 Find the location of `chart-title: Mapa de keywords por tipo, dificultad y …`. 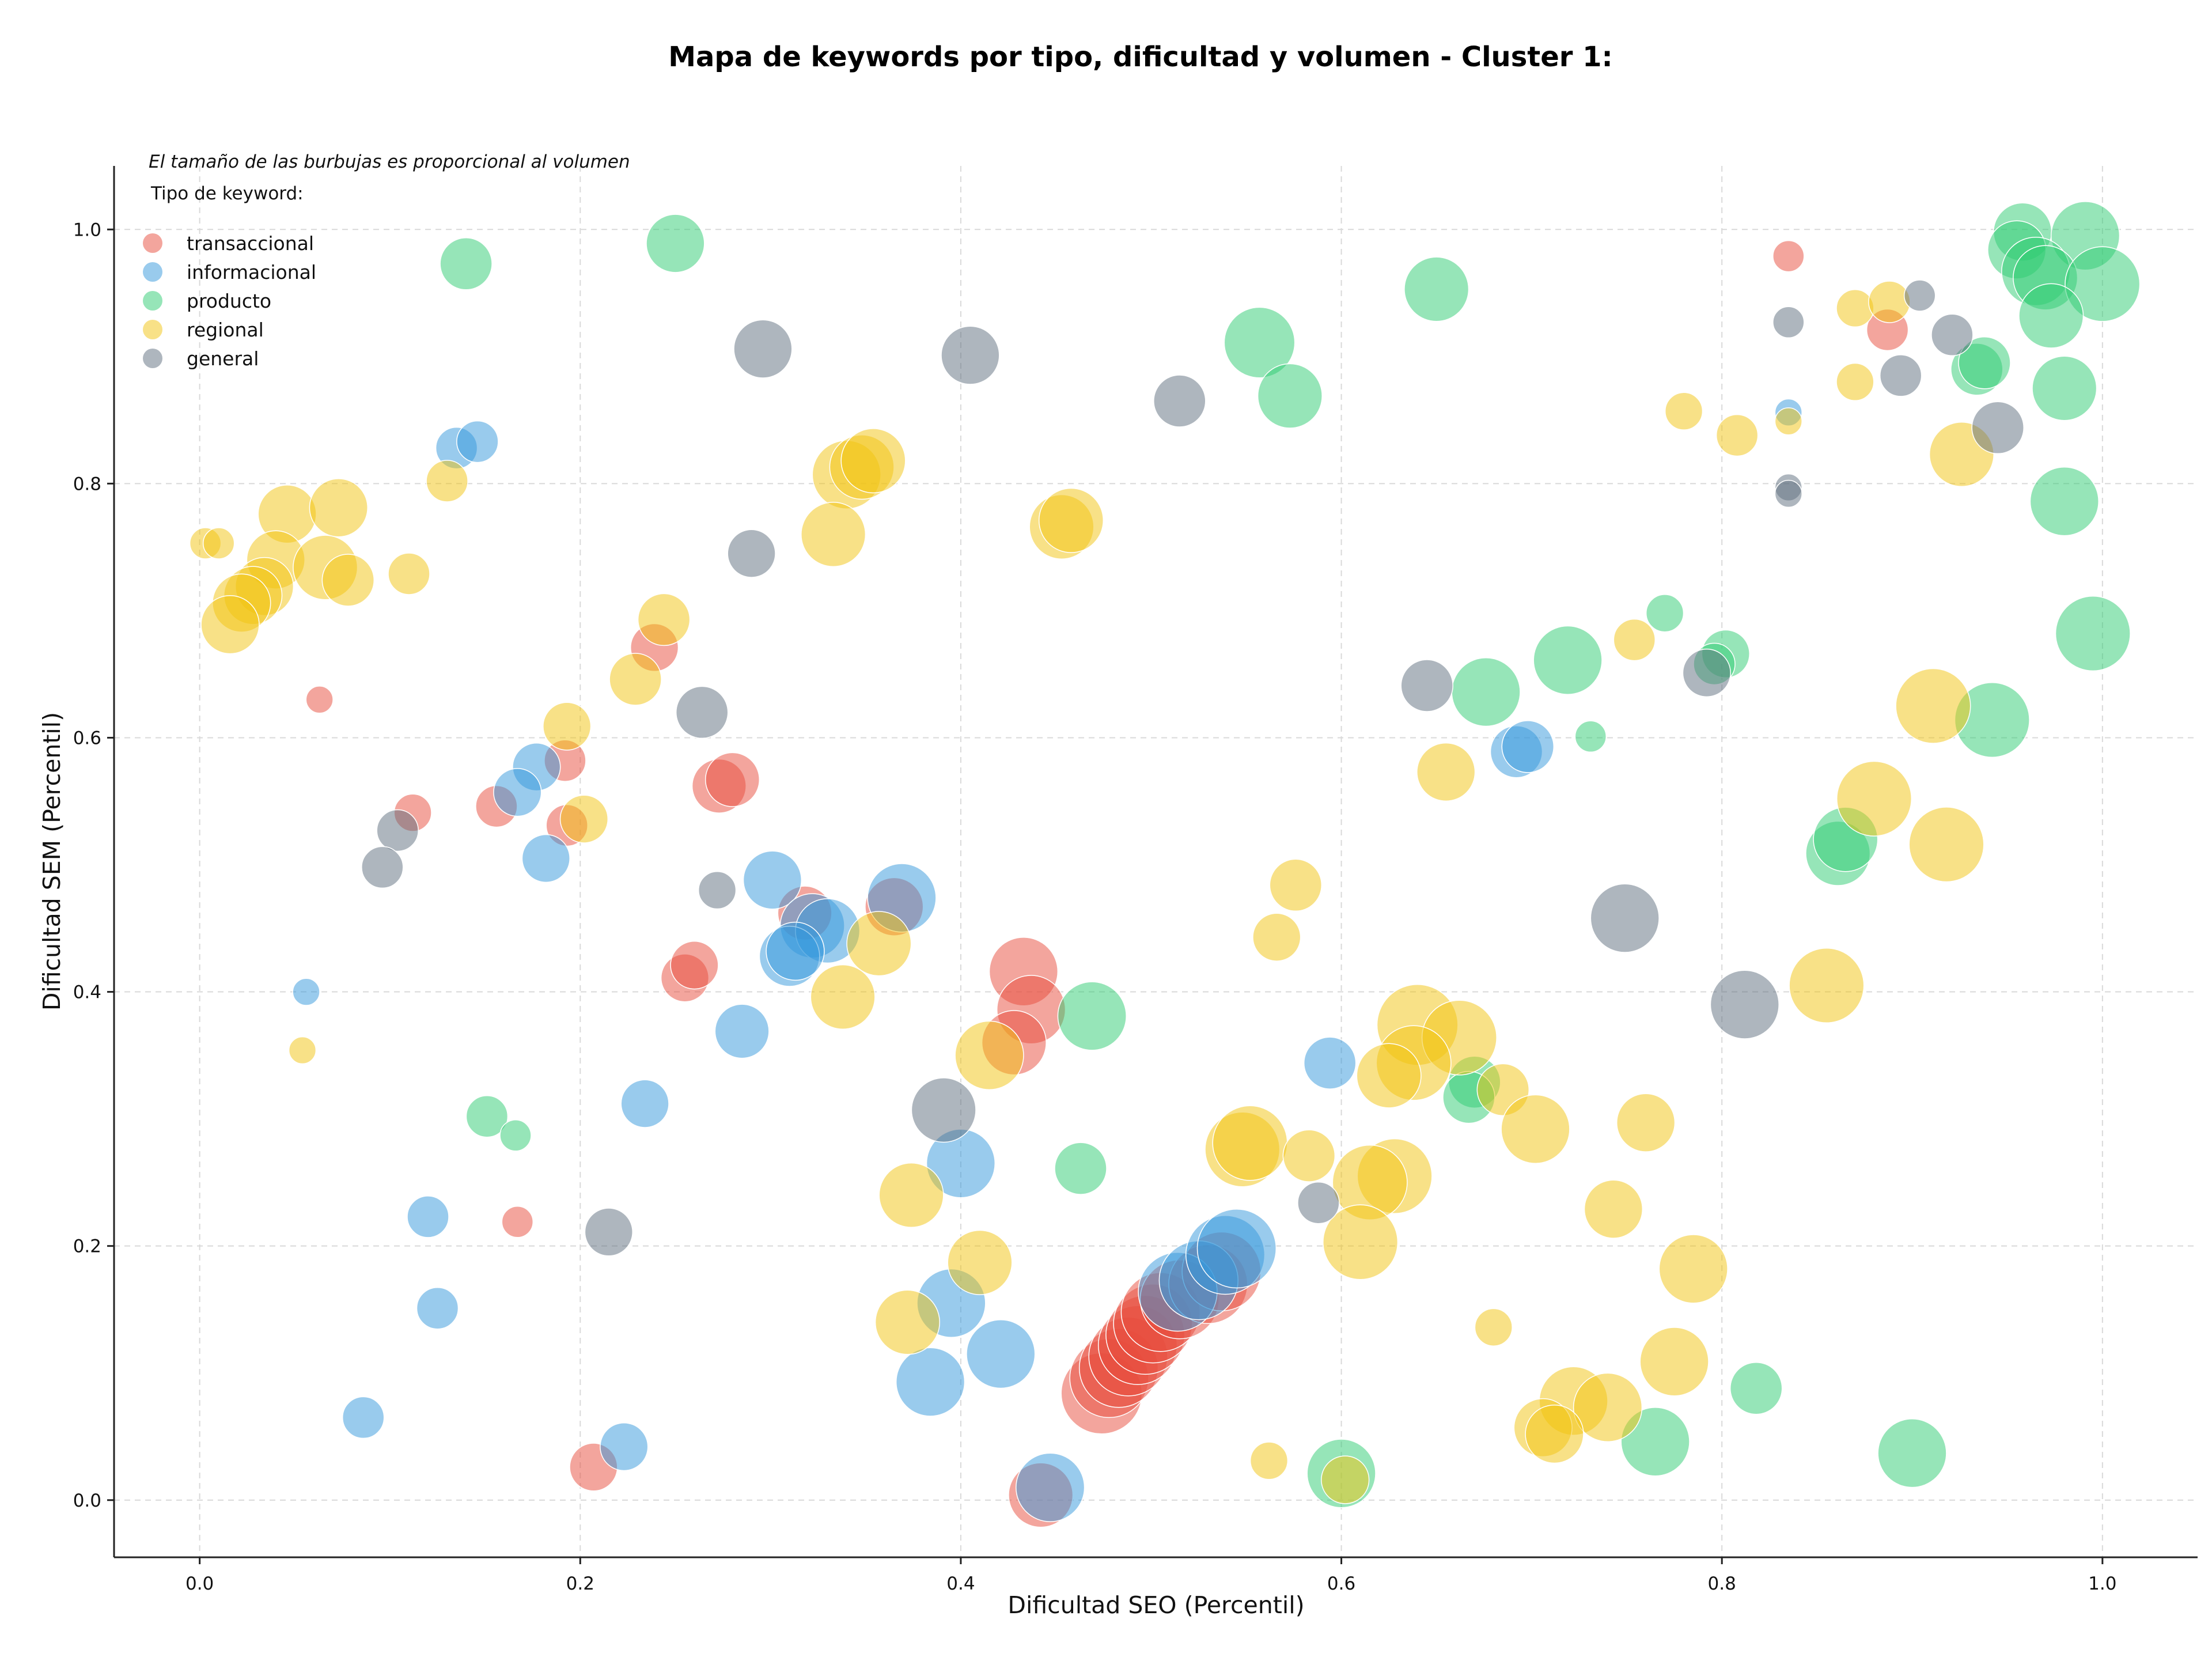

chart-title: Mapa de keywords por tipo, dificultad y … is located at coordinates (1140, 57).